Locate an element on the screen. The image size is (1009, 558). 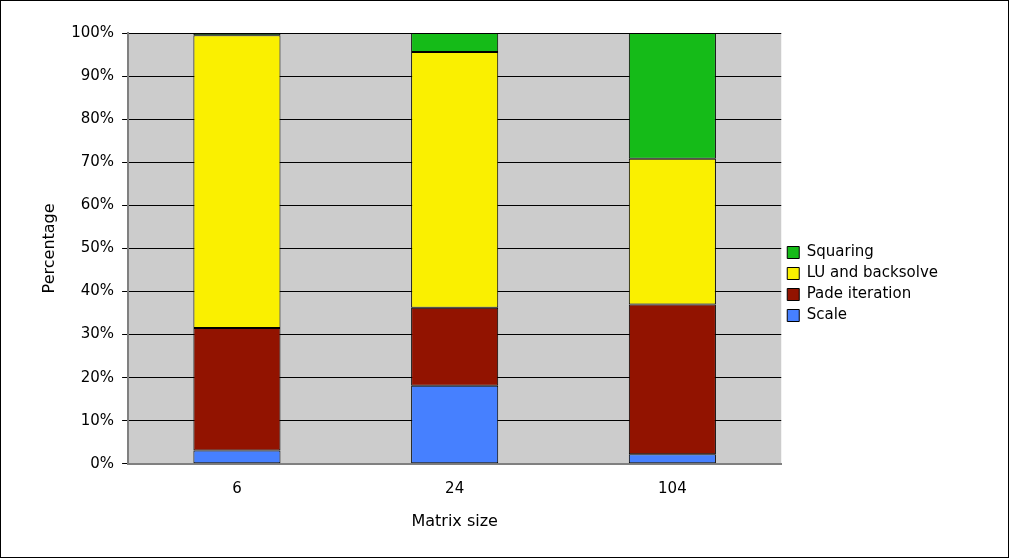
legend-label: LU and backsolve is located at coordinates (872, 272).